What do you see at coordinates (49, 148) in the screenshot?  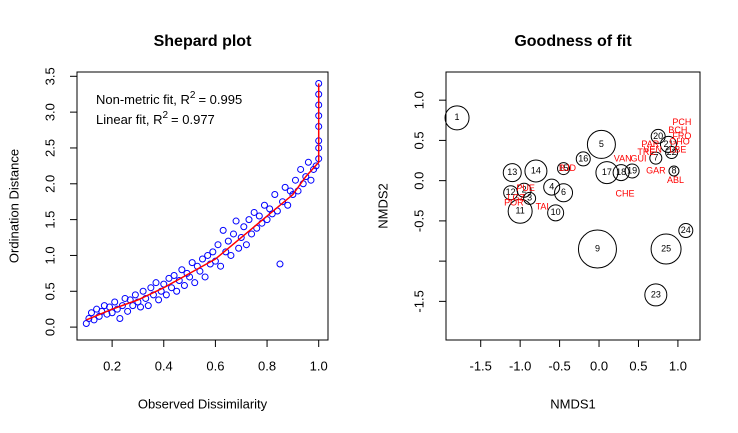 I see `y-tick-label: 2.5` at bounding box center [49, 148].